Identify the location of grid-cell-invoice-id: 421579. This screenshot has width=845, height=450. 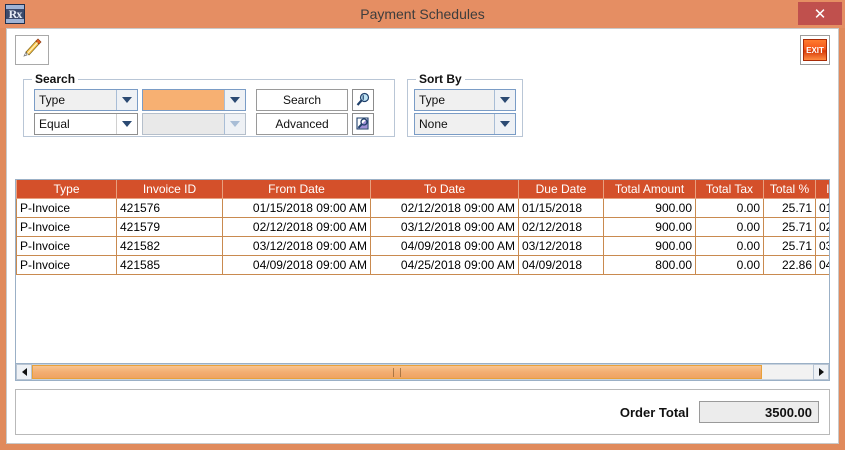
(169, 227).